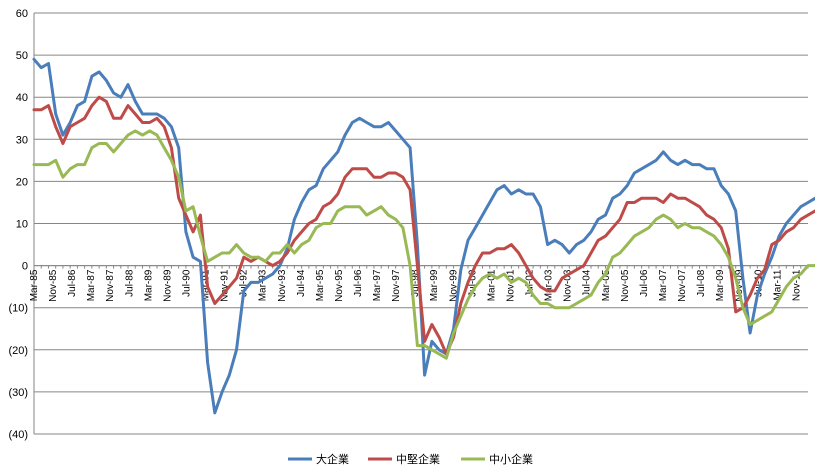 This screenshot has width=815, height=470. I want to click on x-tick-label: Mar-01, so click(491, 285).